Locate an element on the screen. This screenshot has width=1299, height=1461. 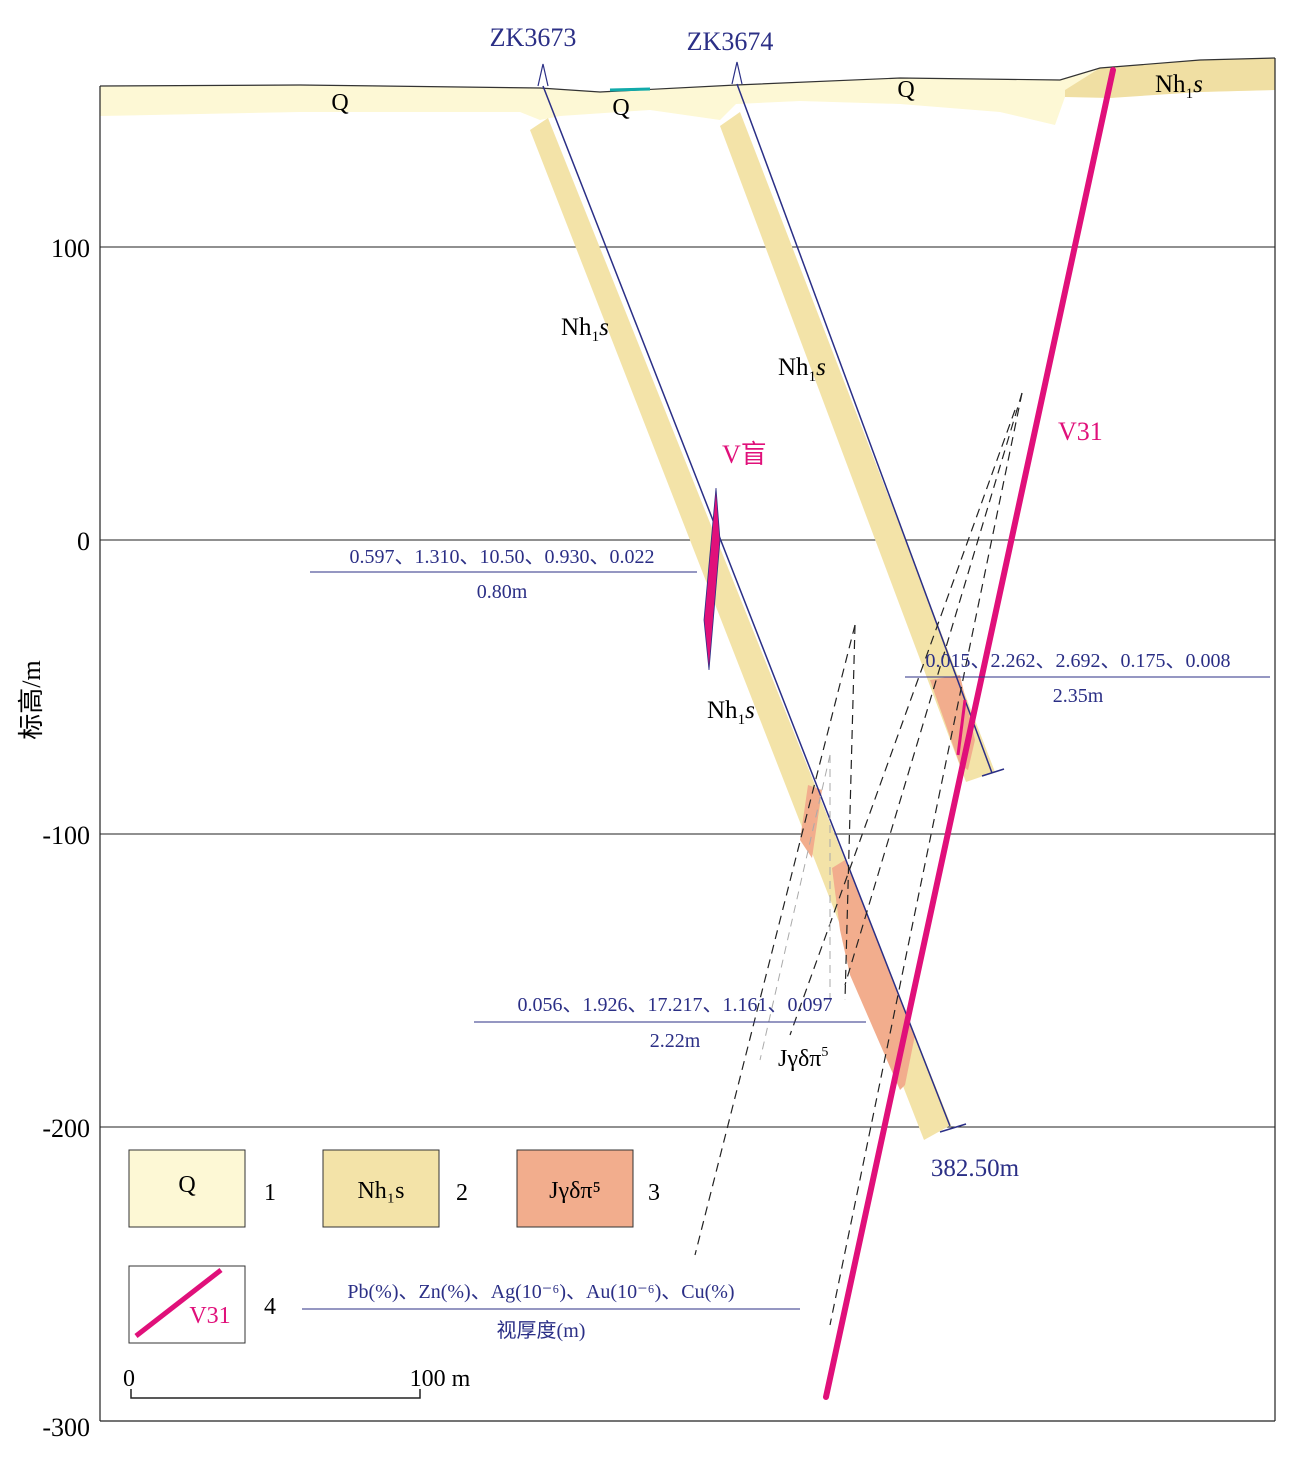
zk3674-nh-band is located at coordinates (857, 447).